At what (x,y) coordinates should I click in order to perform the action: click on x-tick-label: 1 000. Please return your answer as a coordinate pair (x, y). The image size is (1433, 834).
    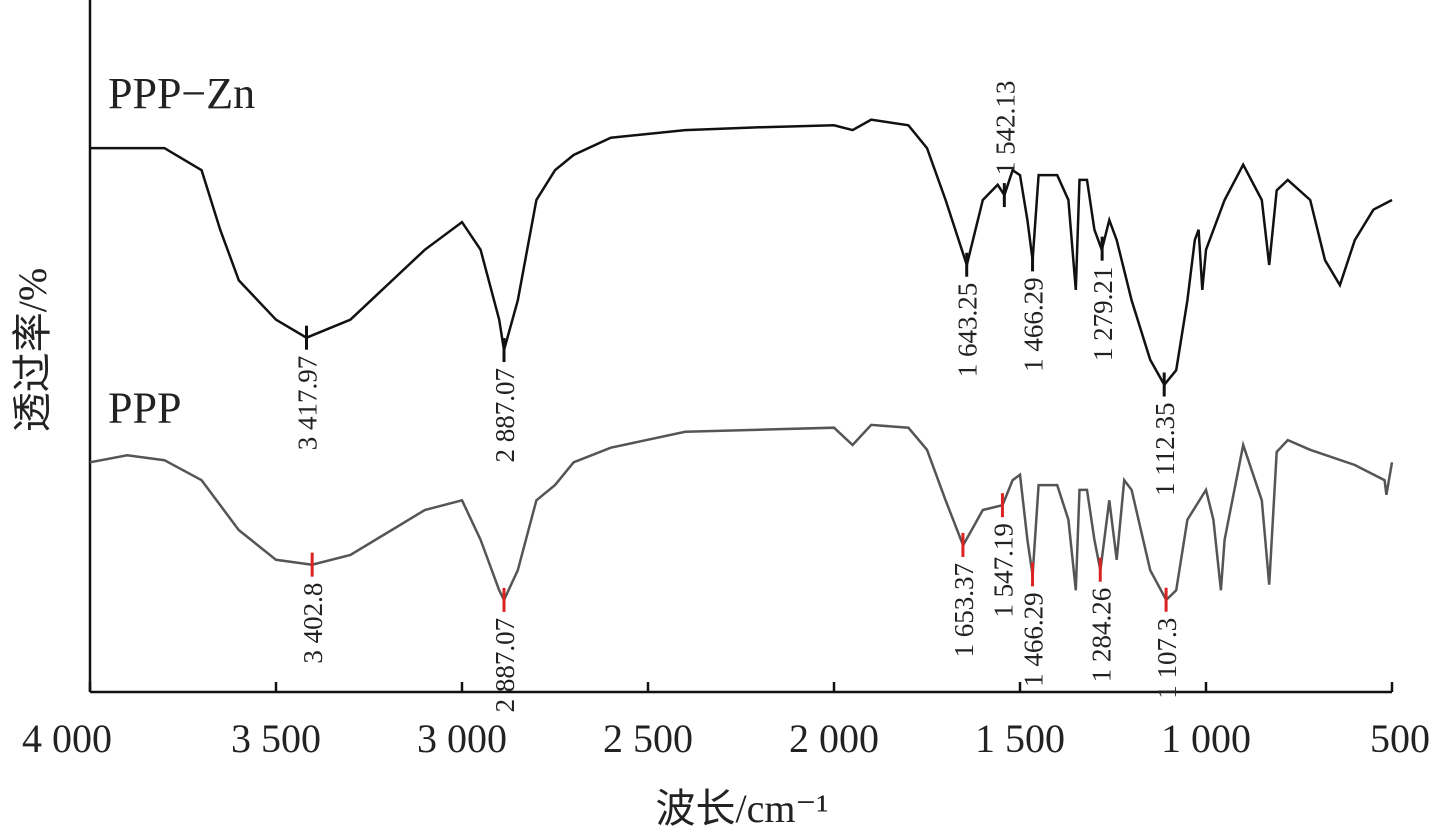
    Looking at the image, I should click on (1206, 738).